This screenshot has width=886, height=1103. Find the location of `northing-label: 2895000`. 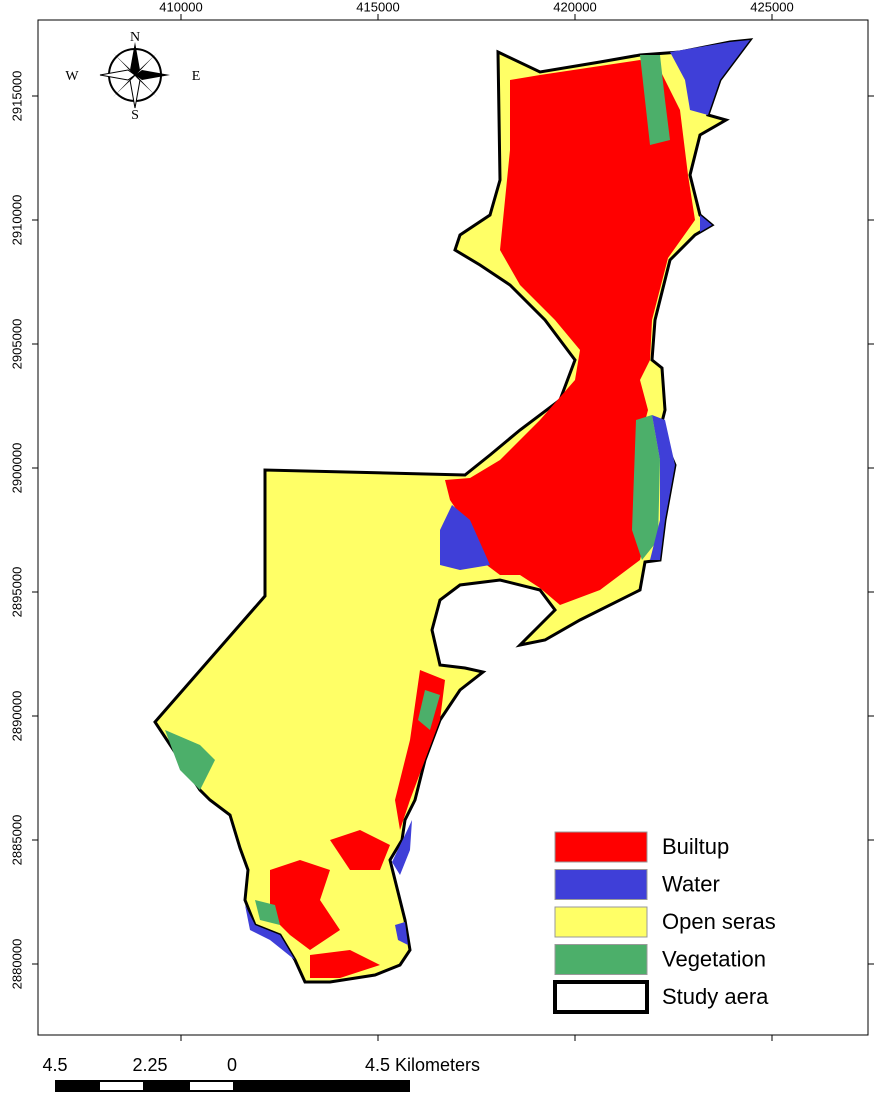

northing-label: 2895000 is located at coordinates (16, 592).